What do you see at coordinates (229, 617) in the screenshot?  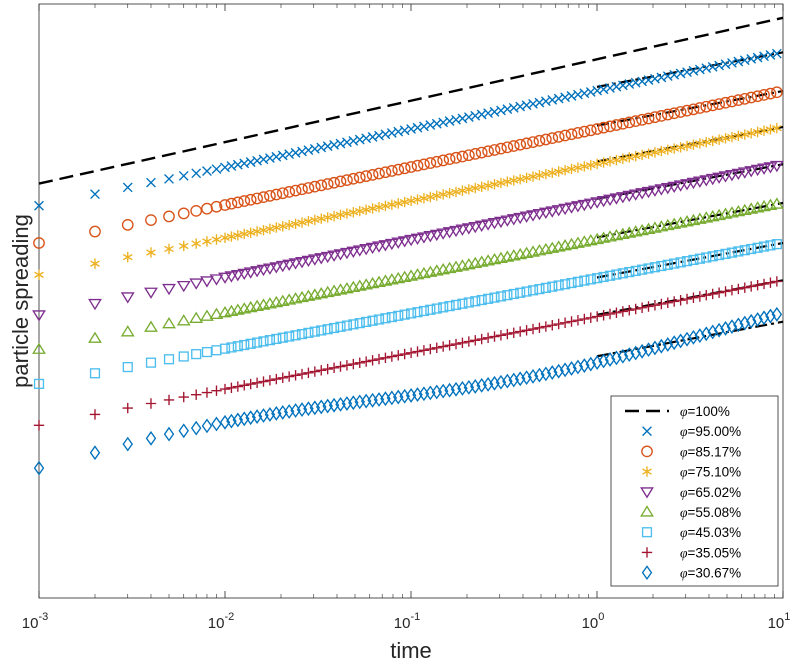 I see `x-tick-exponent: -2` at bounding box center [229, 617].